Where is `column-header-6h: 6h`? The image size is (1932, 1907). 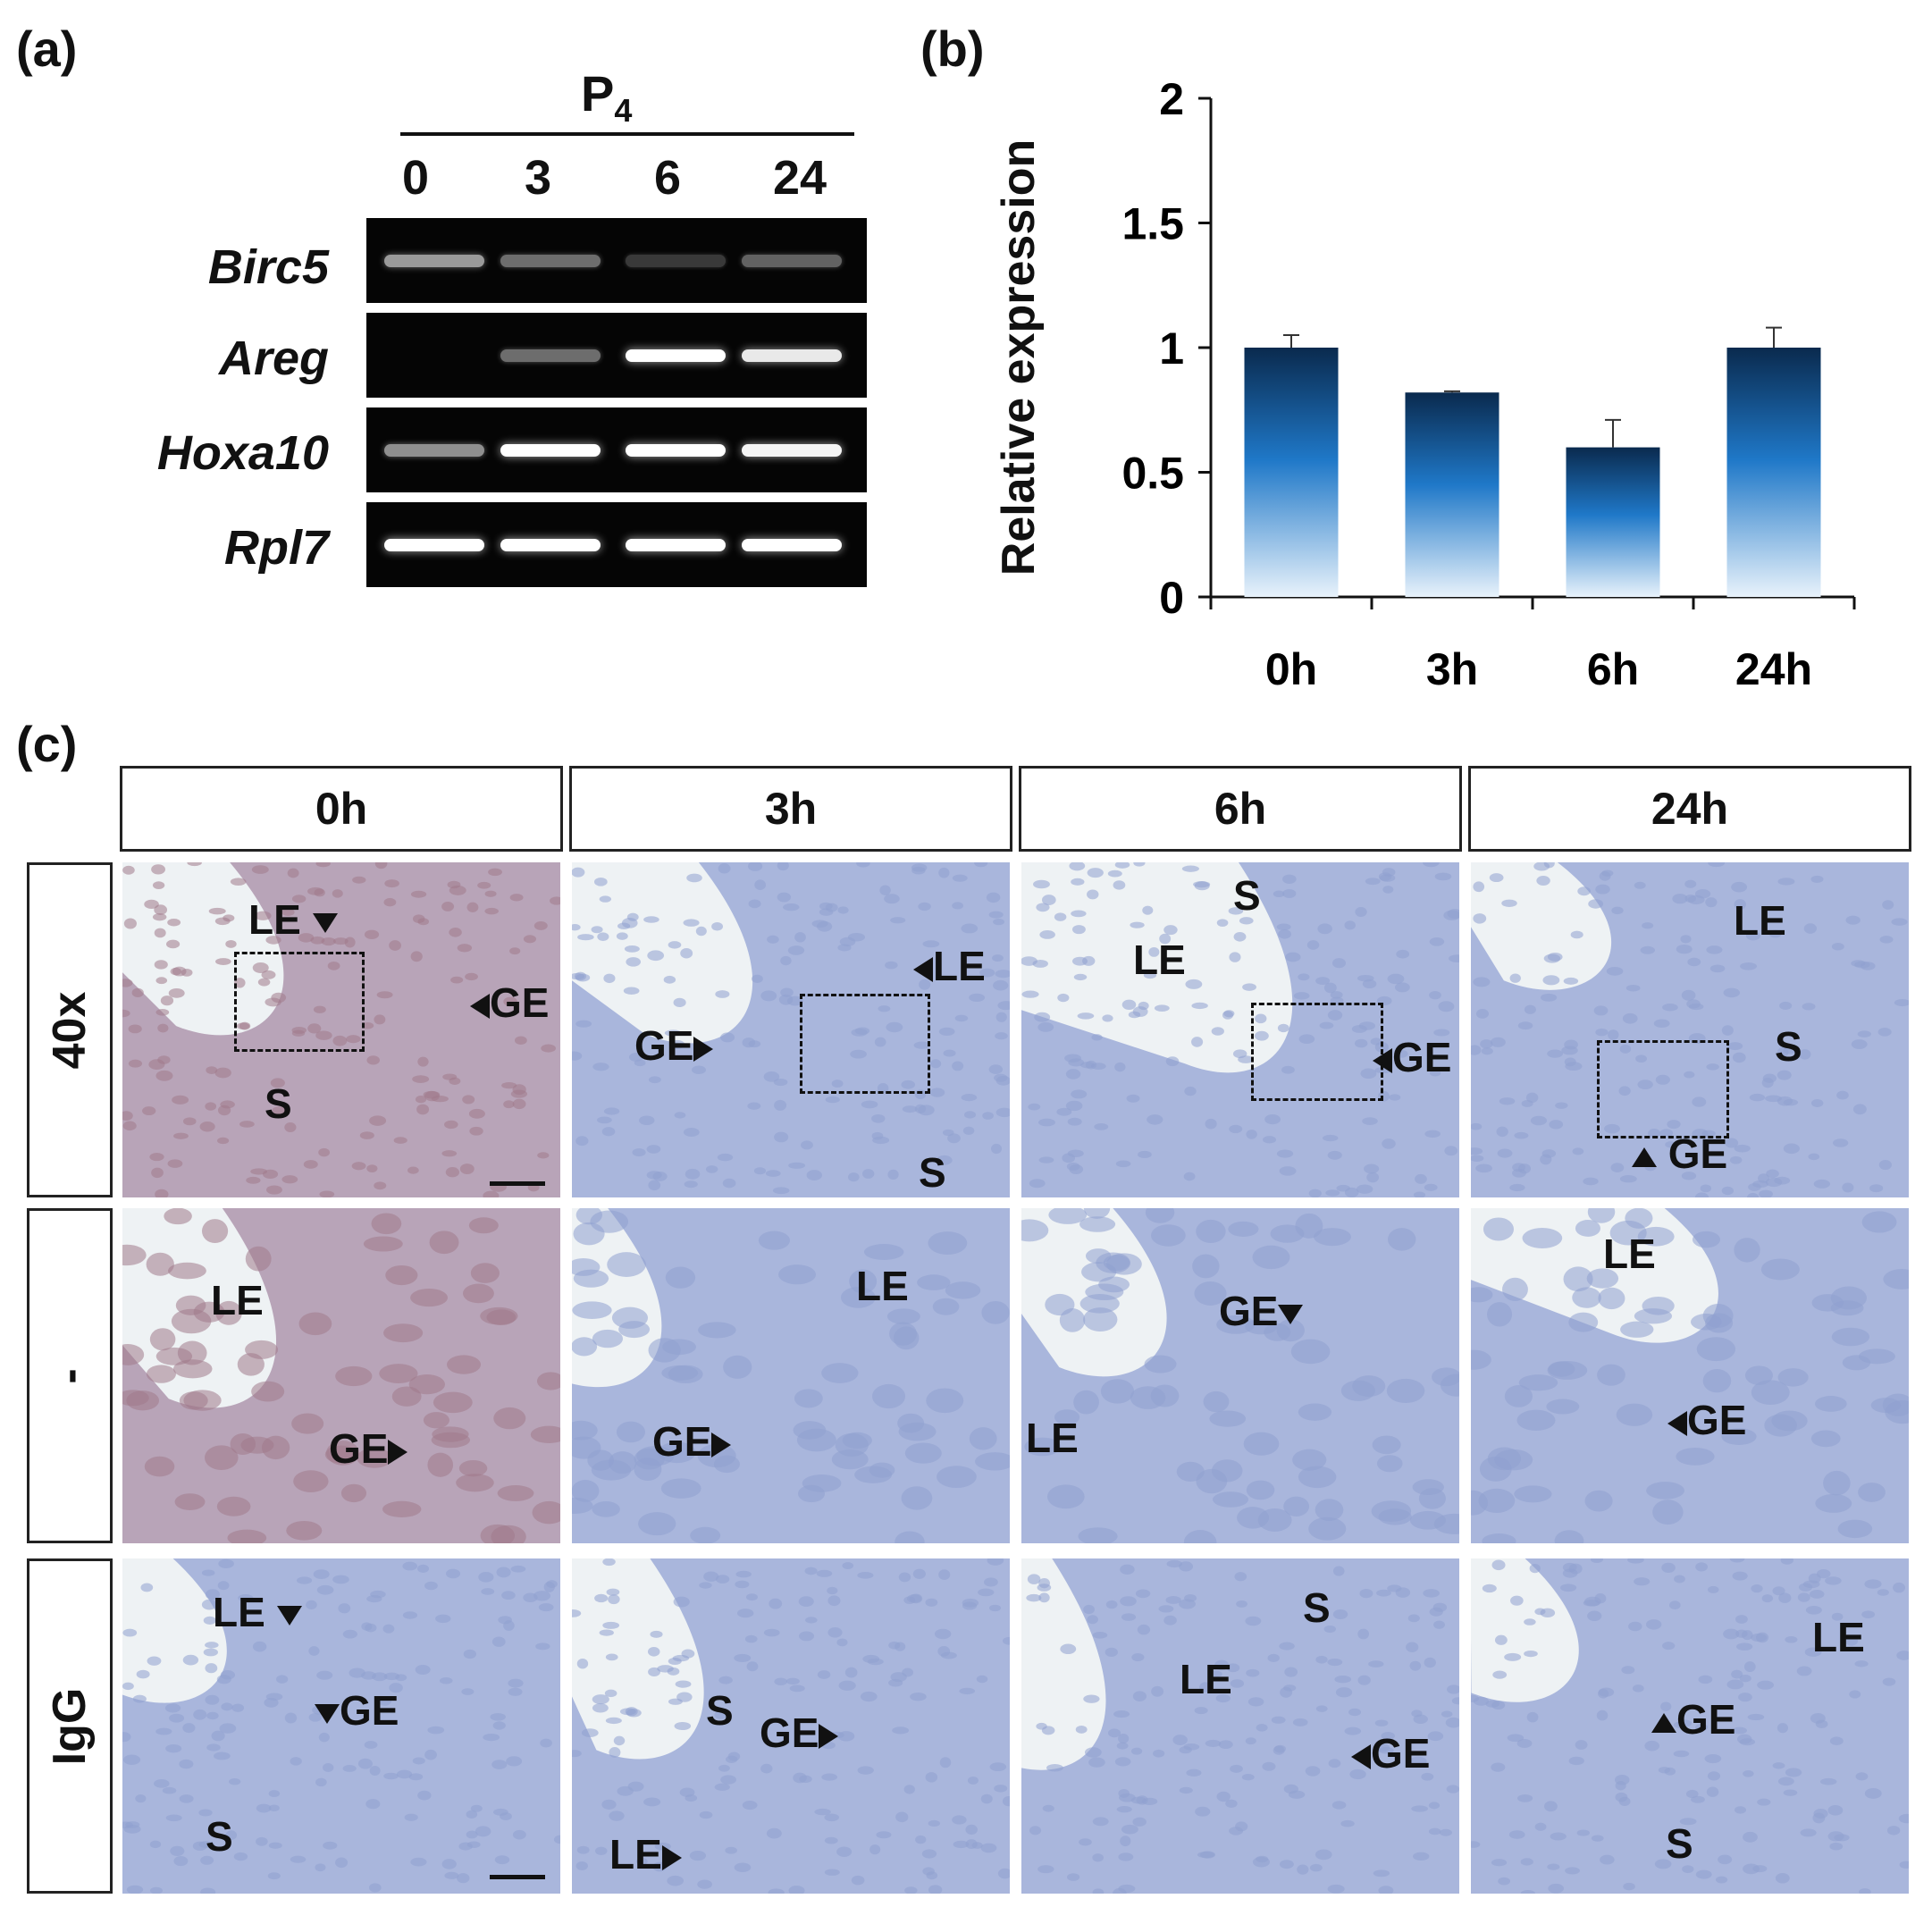 column-header-6h: 6h is located at coordinates (1240, 809).